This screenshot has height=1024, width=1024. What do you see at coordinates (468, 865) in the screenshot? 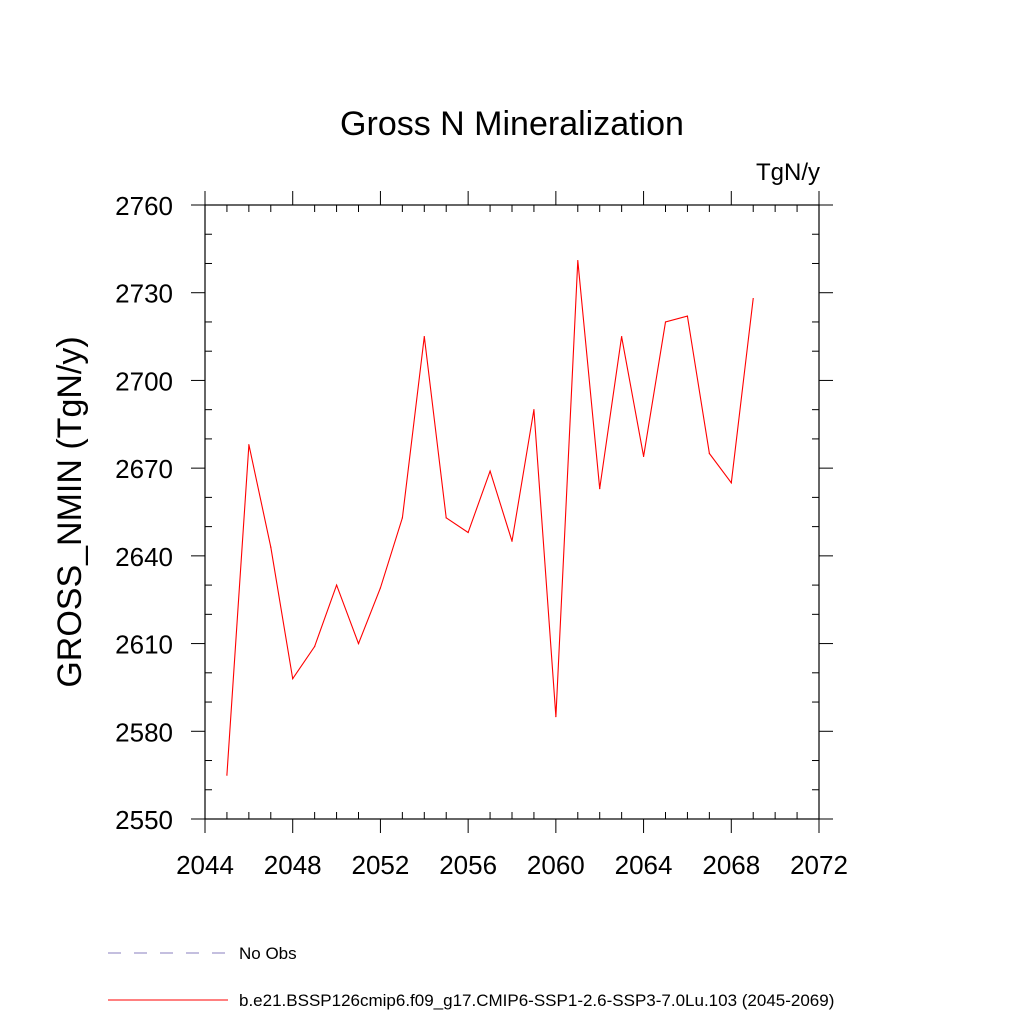
I see `x-tick-label: 2056` at bounding box center [468, 865].